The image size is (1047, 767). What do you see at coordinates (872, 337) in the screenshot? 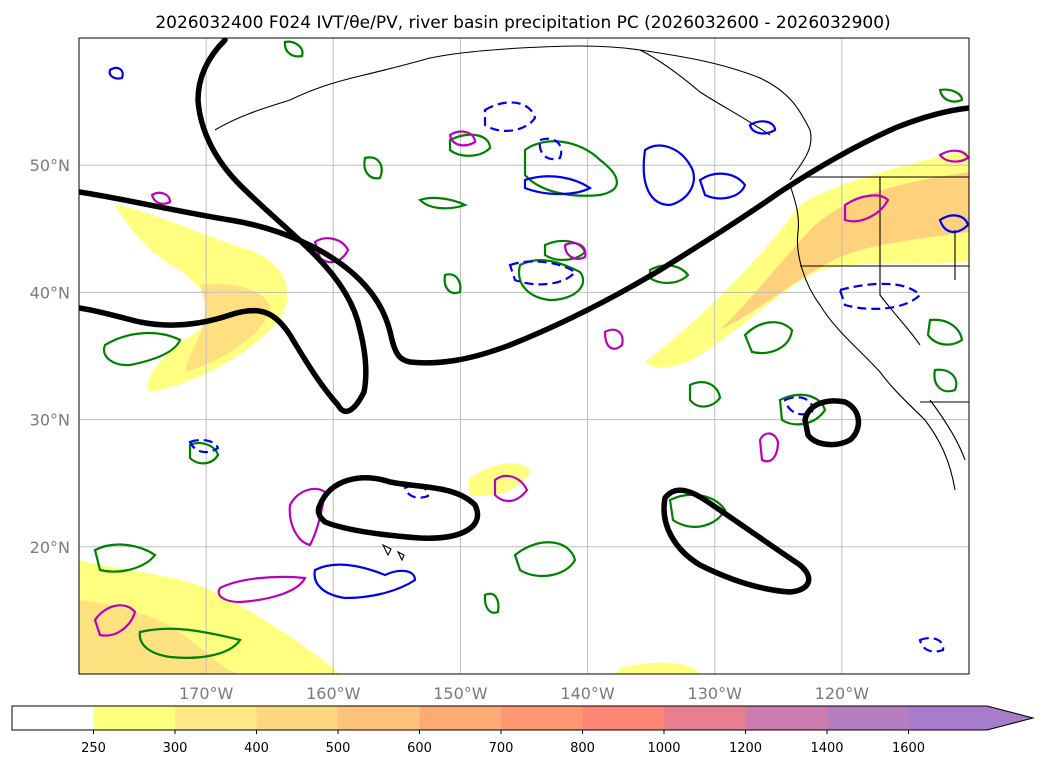
I see `coast-westcoast` at bounding box center [872, 337].